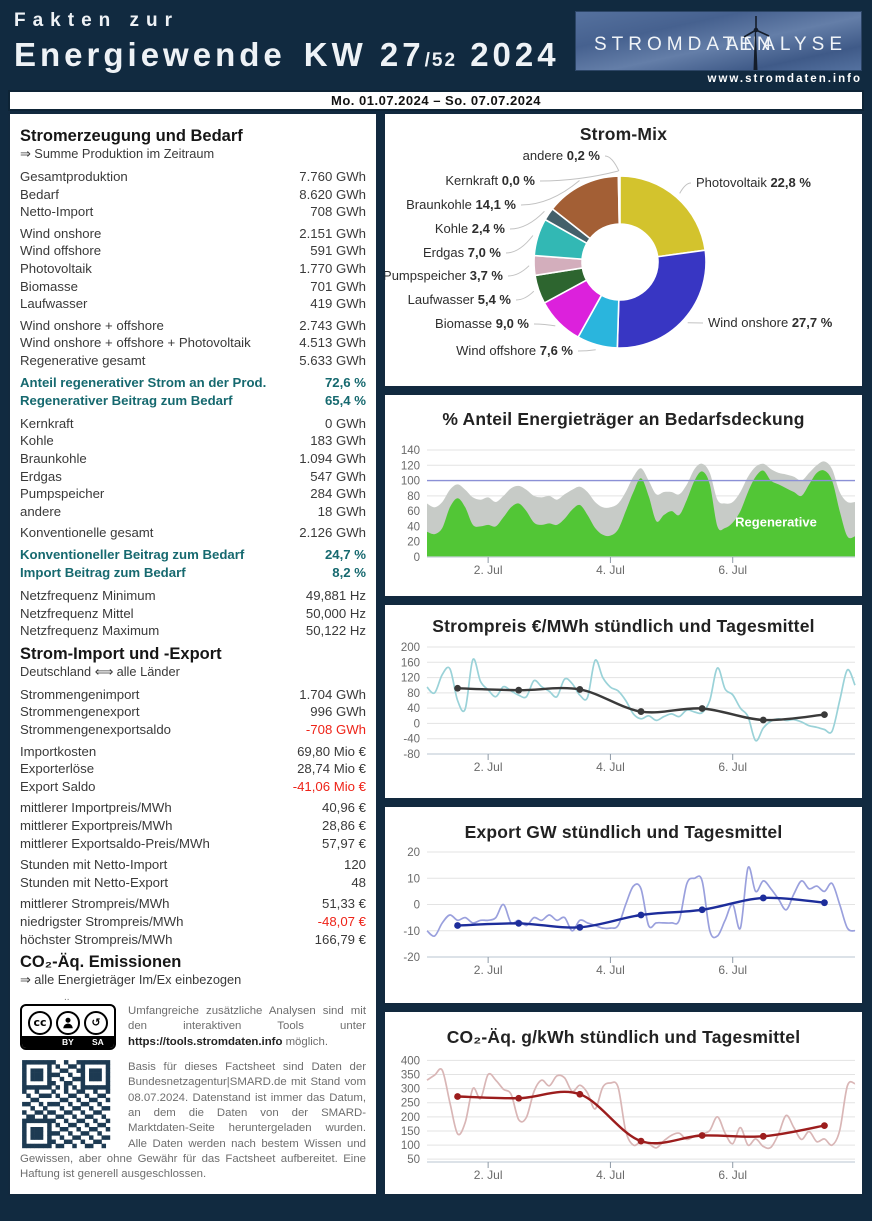 Image resolution: width=872 pixels, height=1221 pixels. What do you see at coordinates (68, 1022) in the screenshot?
I see `attribution-person-icon` at bounding box center [68, 1022].